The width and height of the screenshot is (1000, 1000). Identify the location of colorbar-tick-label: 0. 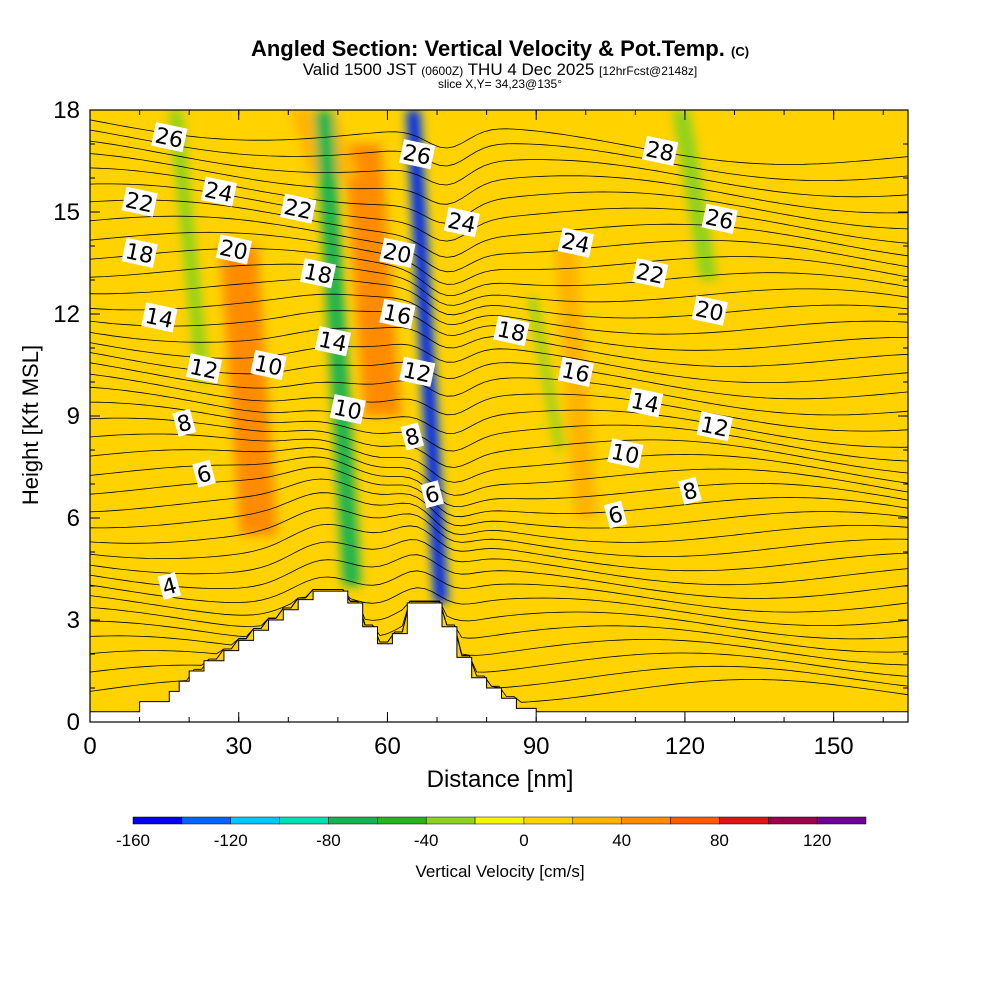
(523, 840).